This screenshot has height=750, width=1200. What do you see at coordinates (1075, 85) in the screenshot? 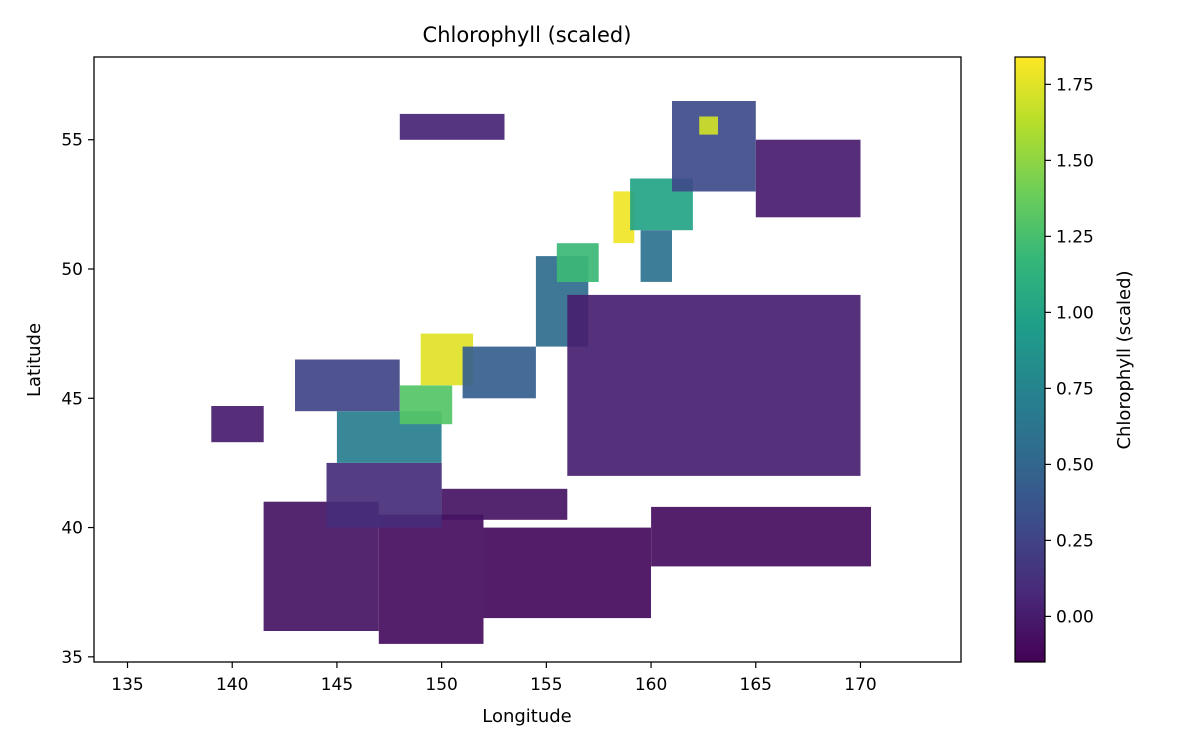
I see `colorbar-tick-label: 1.75` at bounding box center [1075, 85].